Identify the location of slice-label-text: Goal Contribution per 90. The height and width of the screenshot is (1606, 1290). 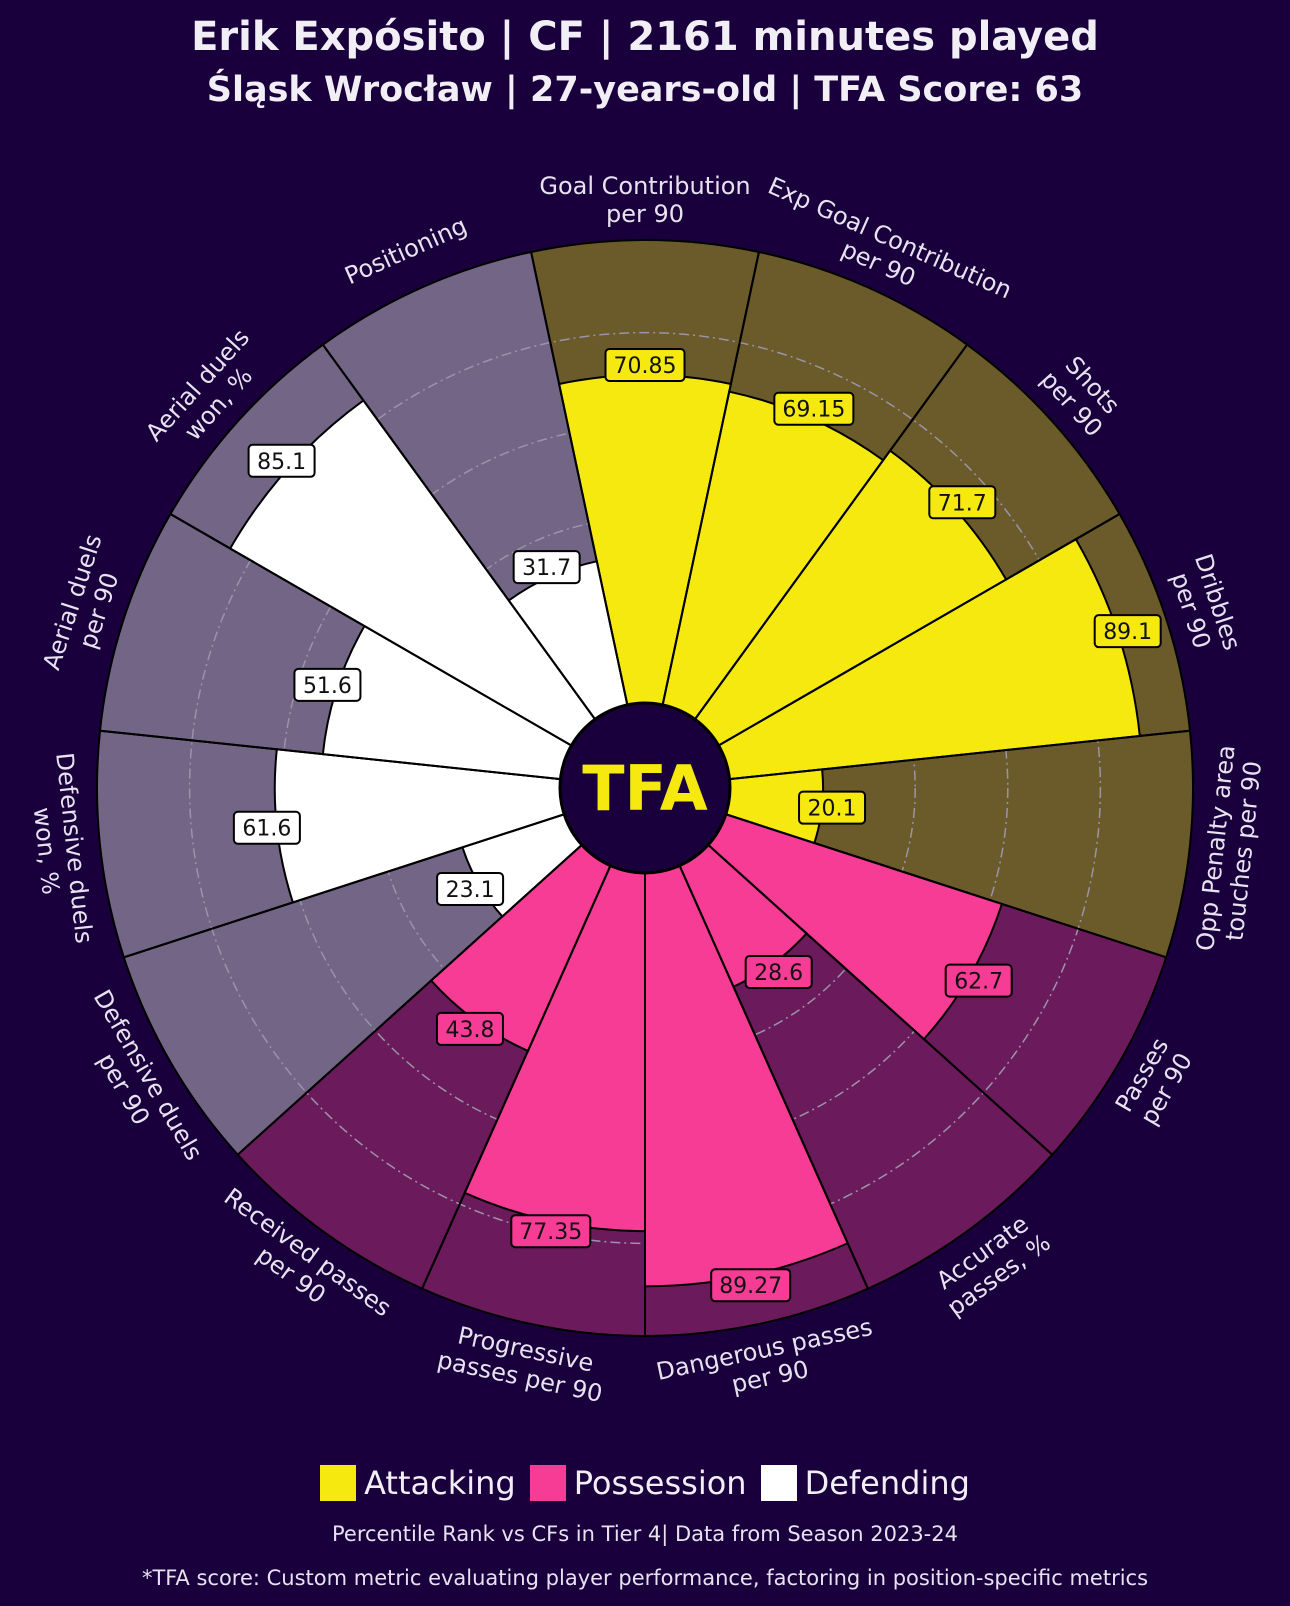
(644, 200).